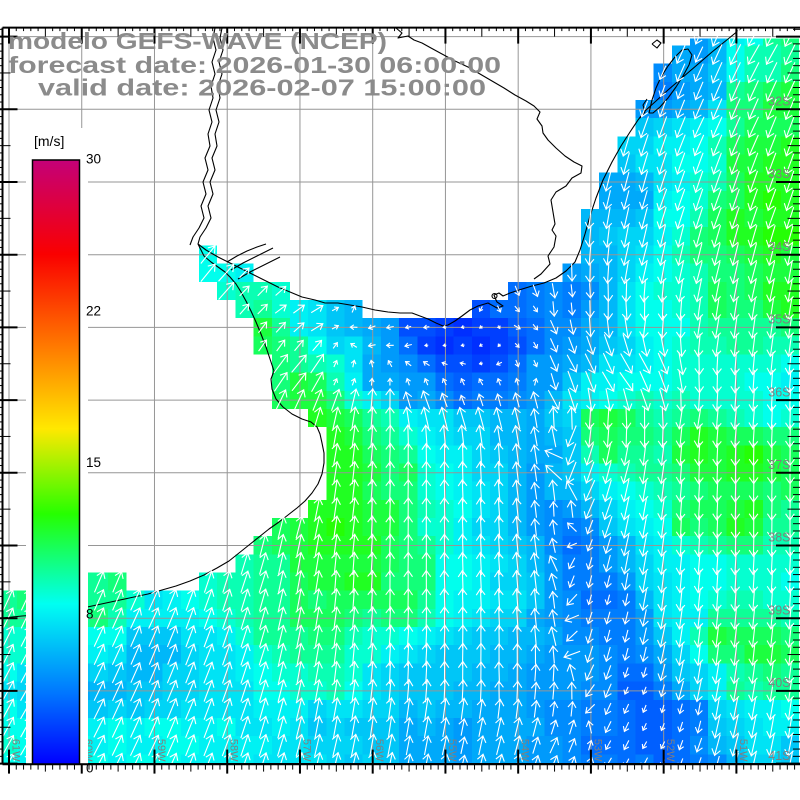  What do you see at coordinates (254, 65) in the screenshot?
I see `svg-text:forecast date: 2026-01-30 06:0: forecast date: 2026-01-30 06:00:00` at bounding box center [254, 65].